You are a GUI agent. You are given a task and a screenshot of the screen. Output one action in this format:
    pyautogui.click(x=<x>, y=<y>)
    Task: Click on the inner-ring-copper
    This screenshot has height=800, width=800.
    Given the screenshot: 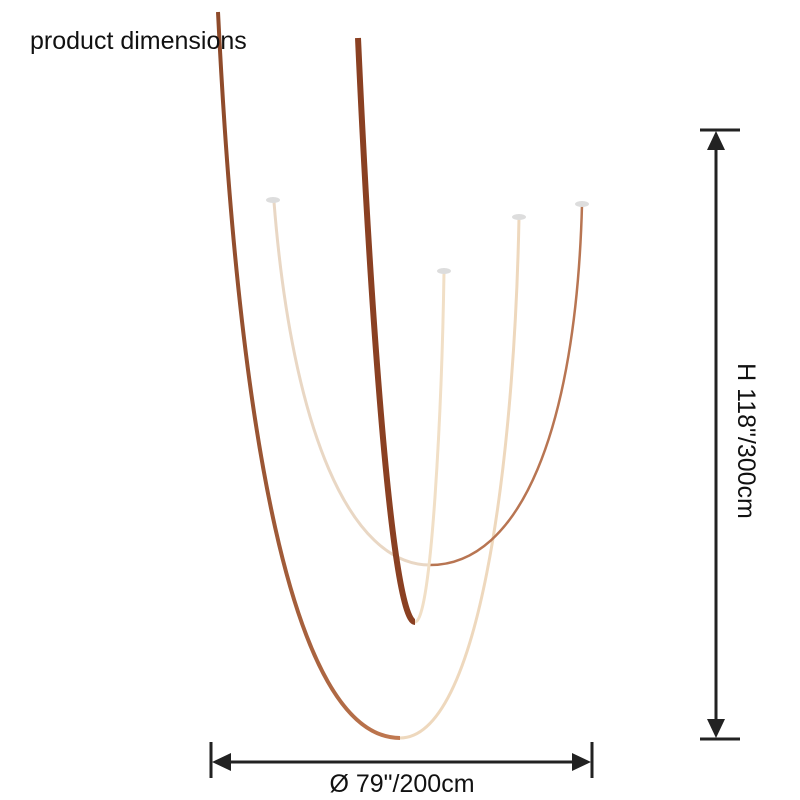 What is the action you would take?
    pyautogui.click(x=386, y=331)
    